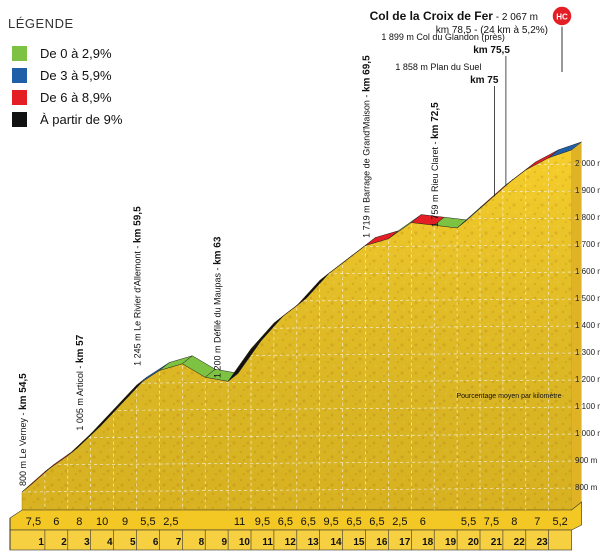 The image size is (600, 552). I want to click on waypoint-km: km 63, so click(218, 250).